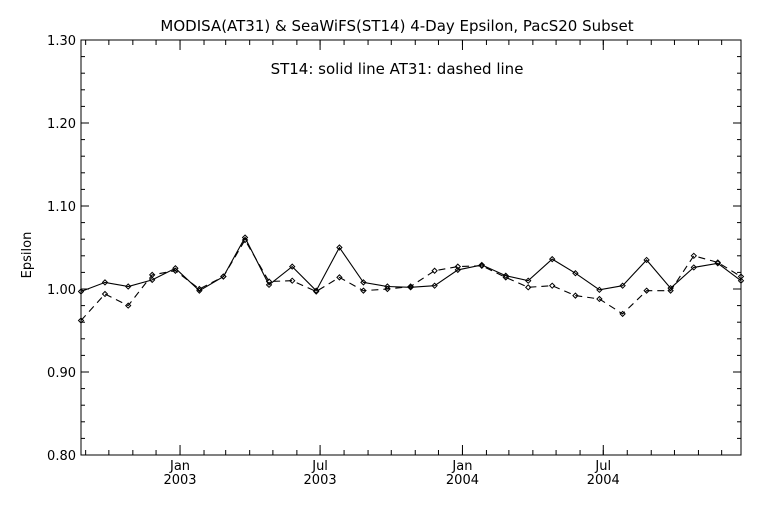 This screenshot has width=768, height=512. I want to click on y-tick-label: 1.00, so click(61, 290).